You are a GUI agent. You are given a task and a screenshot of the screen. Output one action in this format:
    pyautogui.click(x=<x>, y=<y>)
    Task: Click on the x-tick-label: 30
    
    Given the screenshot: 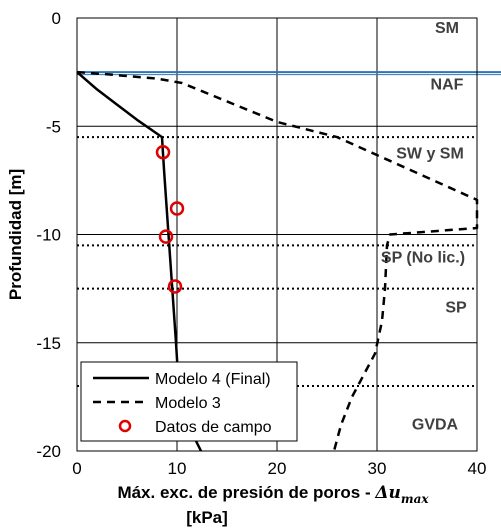 What is the action you would take?
    pyautogui.click(x=377, y=468)
    